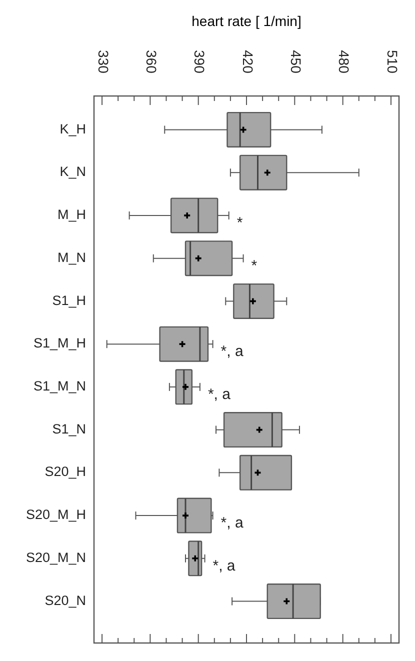 The height and width of the screenshot is (661, 415). What do you see at coordinates (296, 62) in the screenshot?
I see `x-tick-label: 450` at bounding box center [296, 62].